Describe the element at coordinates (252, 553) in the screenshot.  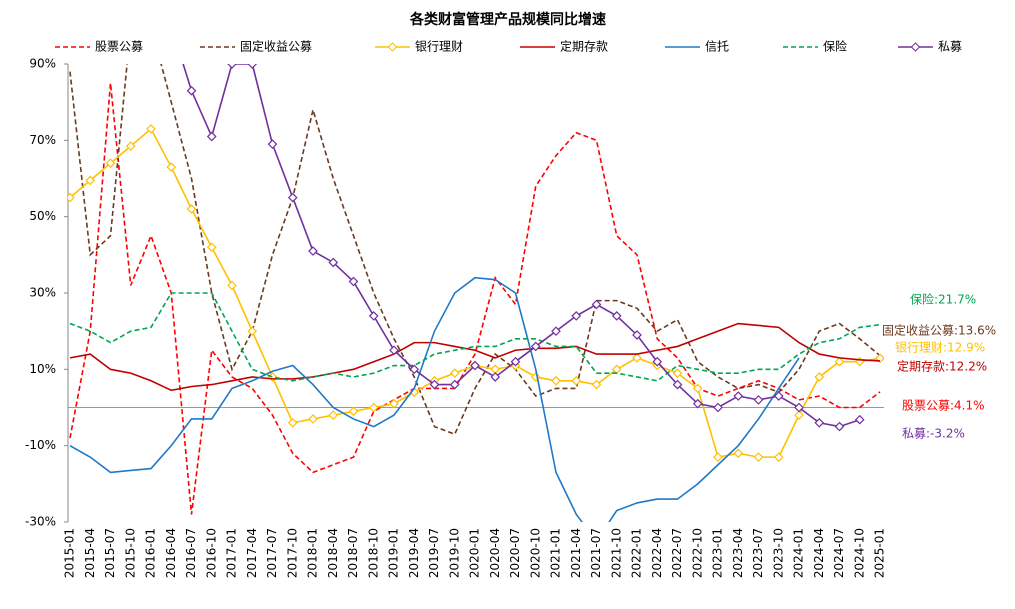
I see `x-tick-label: 2017-04` at that location.